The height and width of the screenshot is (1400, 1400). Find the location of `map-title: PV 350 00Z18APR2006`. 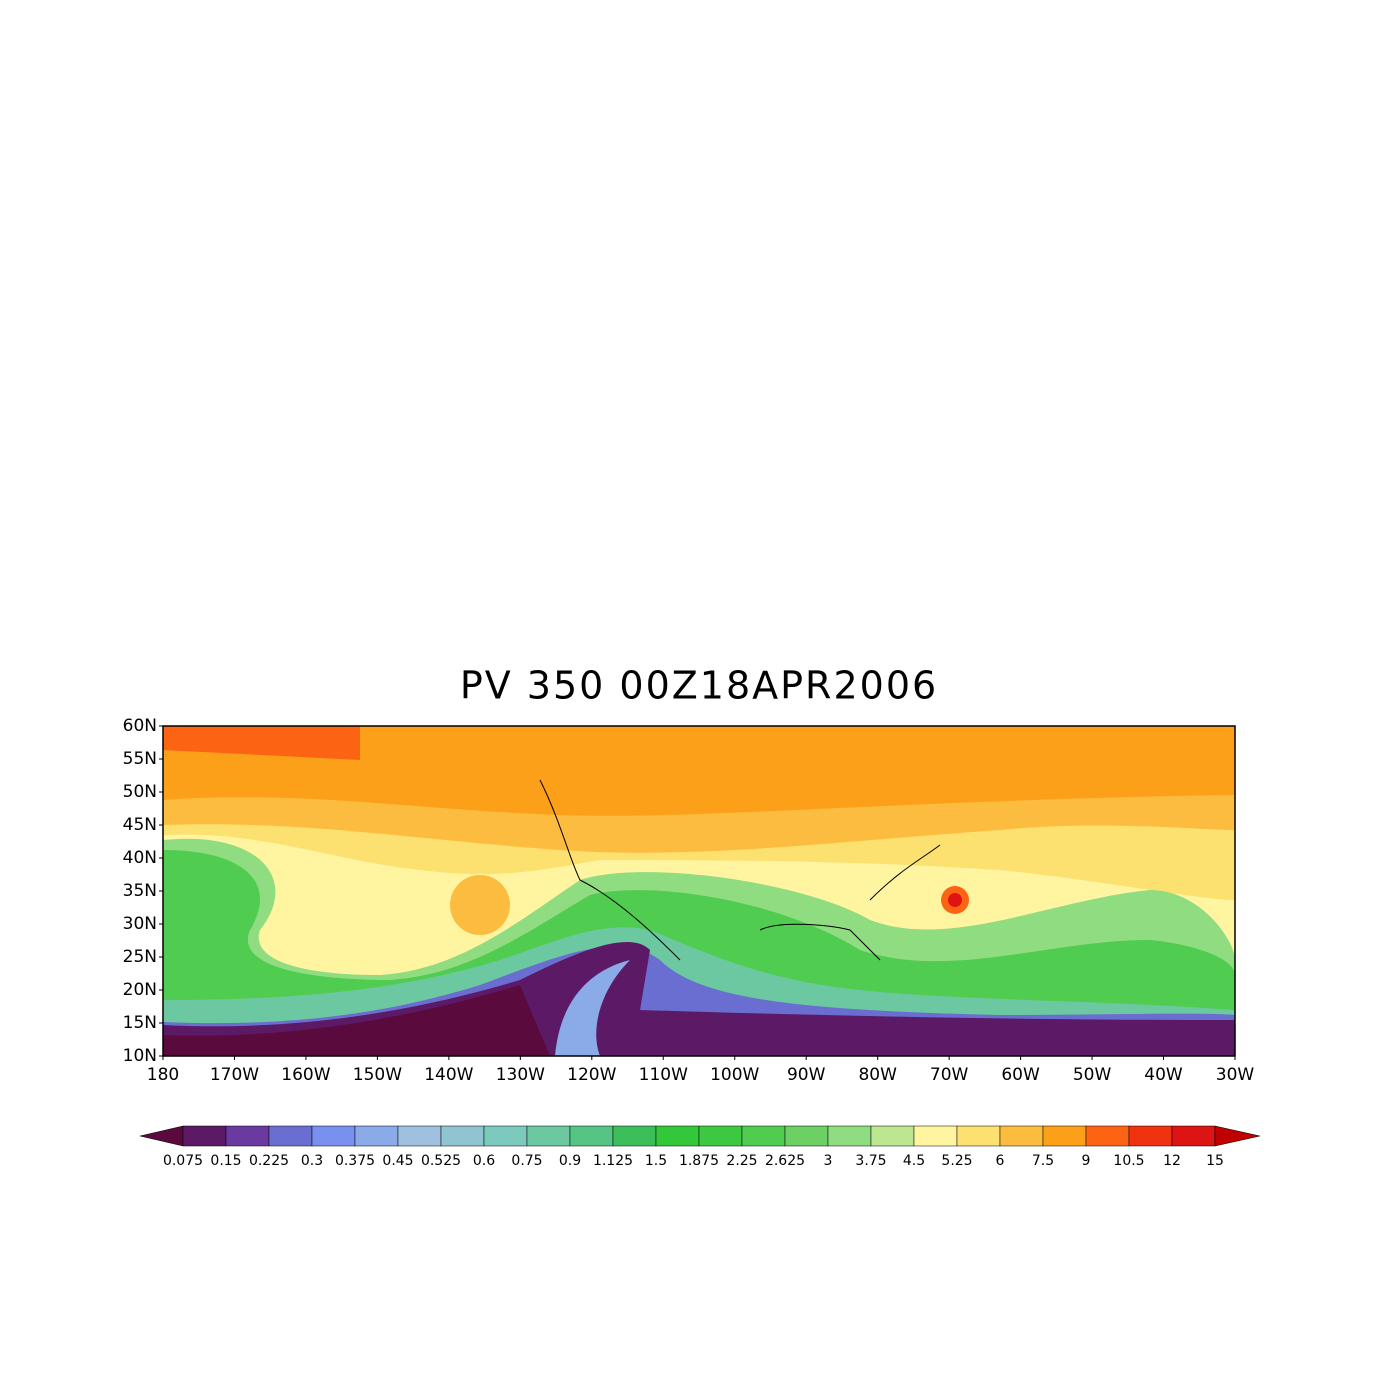

map-title: PV 350 00Z18APR2006 is located at coordinates (699, 686).